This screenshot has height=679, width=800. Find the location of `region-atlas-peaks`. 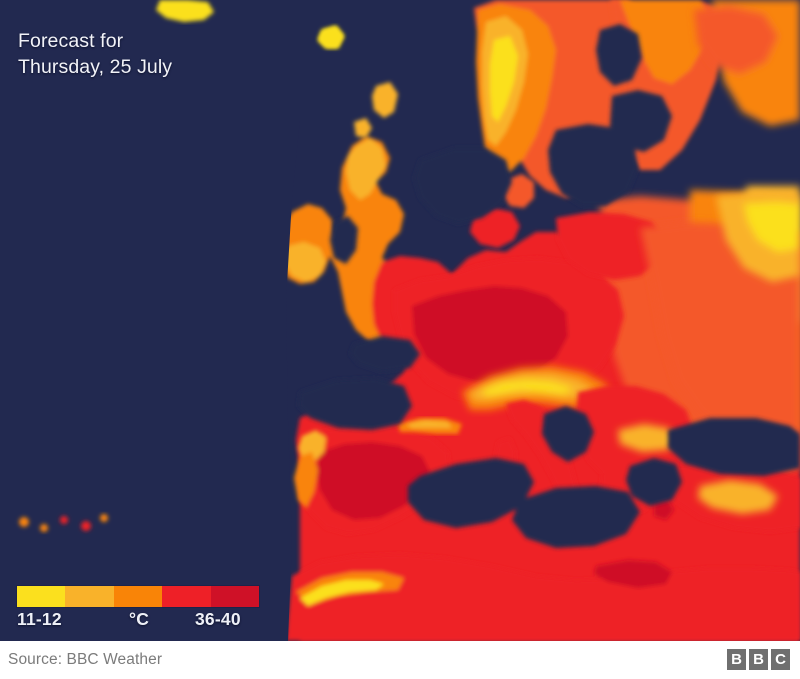

region-atlas-peaks is located at coordinates (342, 593).